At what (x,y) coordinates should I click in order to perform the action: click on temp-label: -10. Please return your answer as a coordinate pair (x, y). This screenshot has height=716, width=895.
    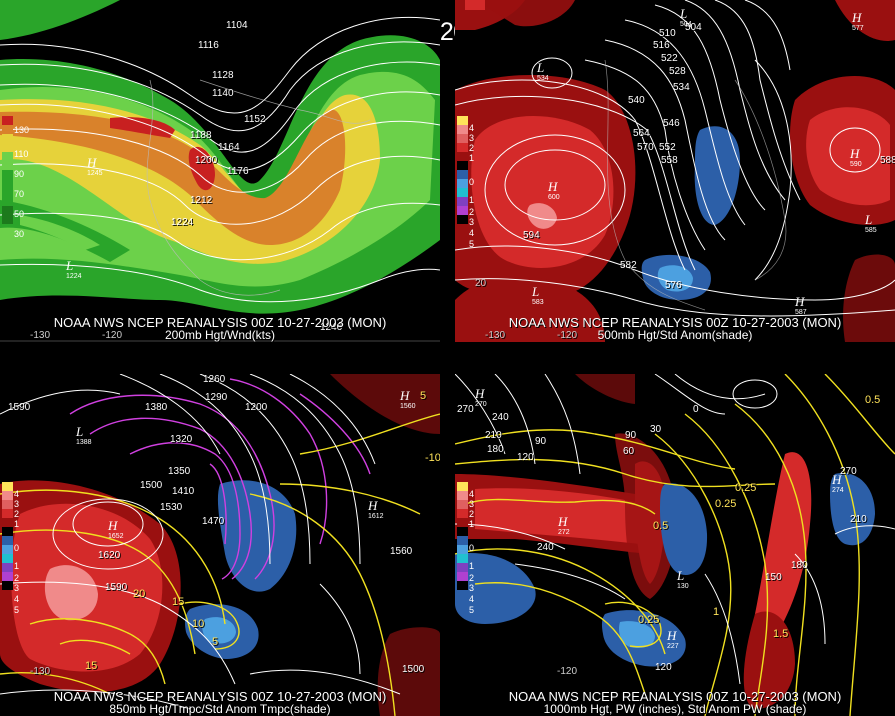
    Looking at the image, I should click on (432, 458).